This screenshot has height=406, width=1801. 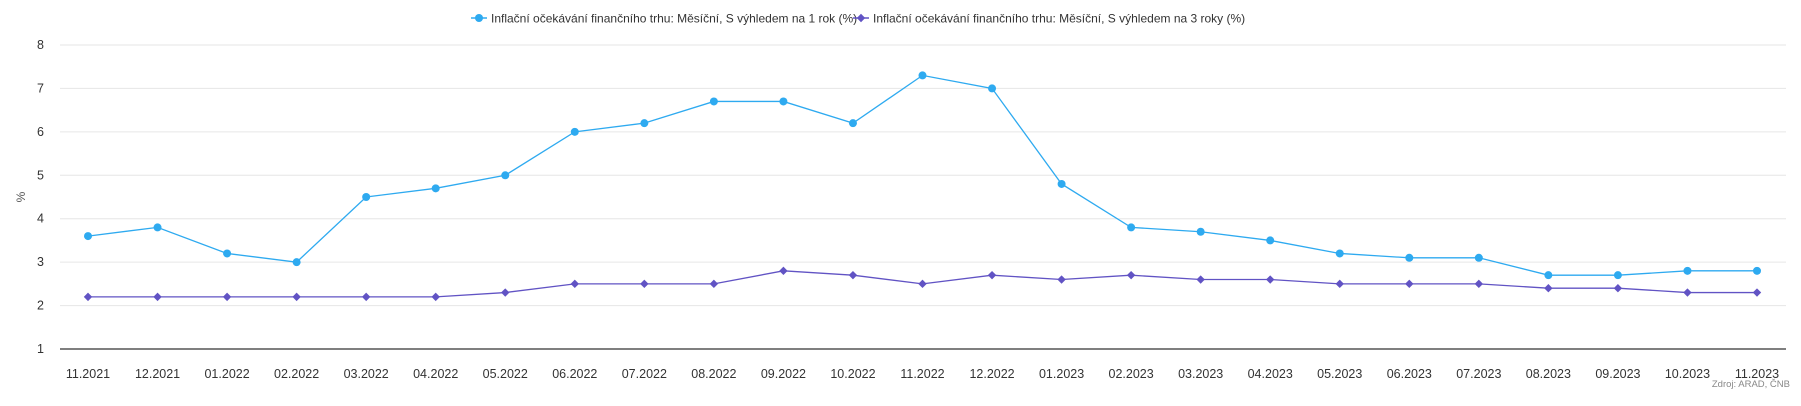 I want to click on x-tick-label: 08.2023, so click(x=1548, y=374).